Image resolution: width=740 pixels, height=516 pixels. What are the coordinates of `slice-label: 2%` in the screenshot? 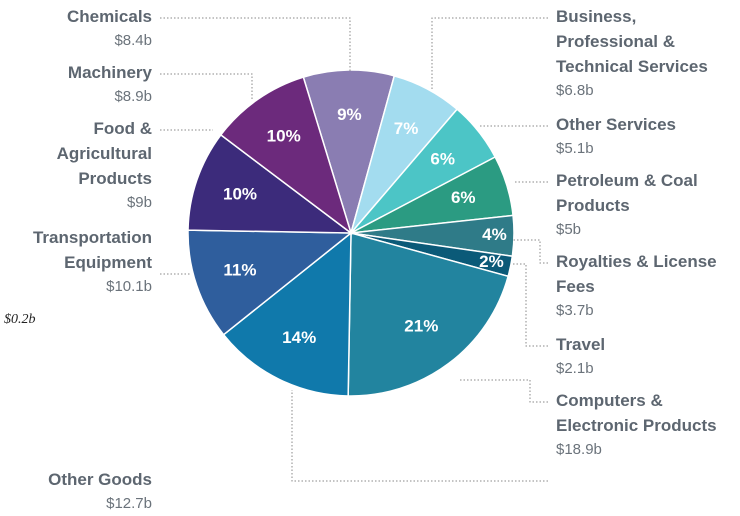 It's located at (491, 261).